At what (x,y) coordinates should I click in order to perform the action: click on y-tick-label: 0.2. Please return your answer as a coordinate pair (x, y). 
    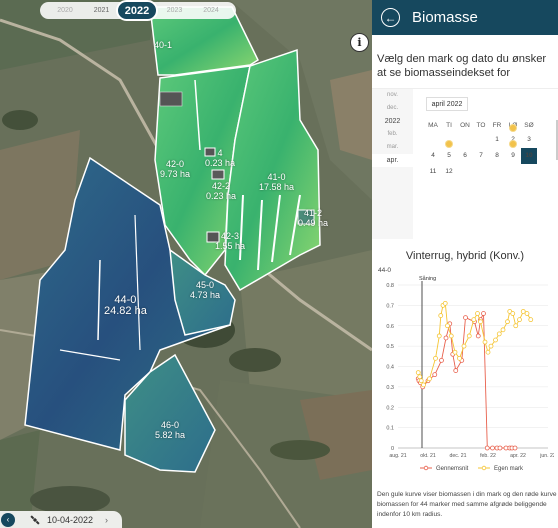
    Looking at the image, I should click on (390, 408).